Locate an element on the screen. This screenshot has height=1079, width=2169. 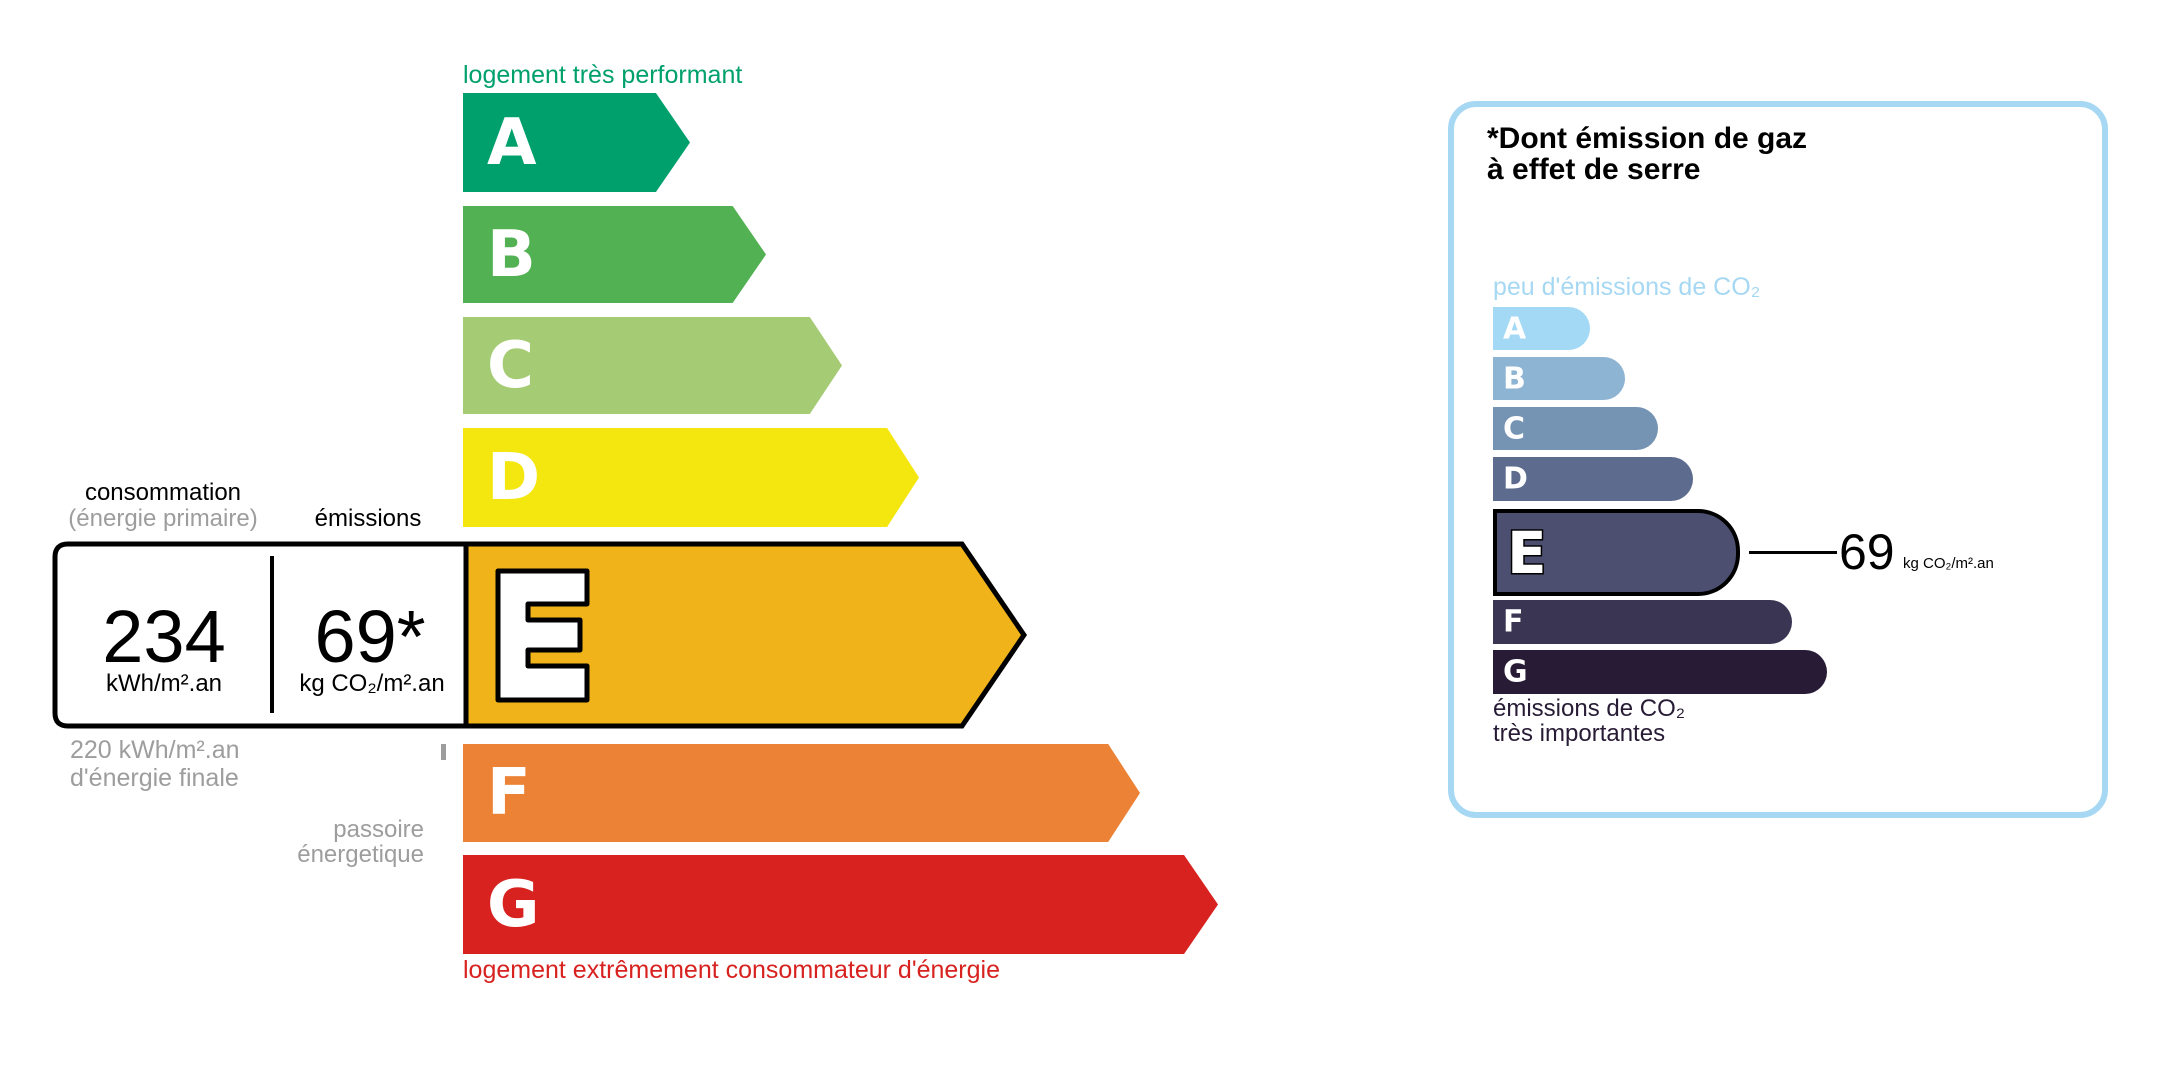
ghg-value: 69 is located at coordinates (1867, 552).